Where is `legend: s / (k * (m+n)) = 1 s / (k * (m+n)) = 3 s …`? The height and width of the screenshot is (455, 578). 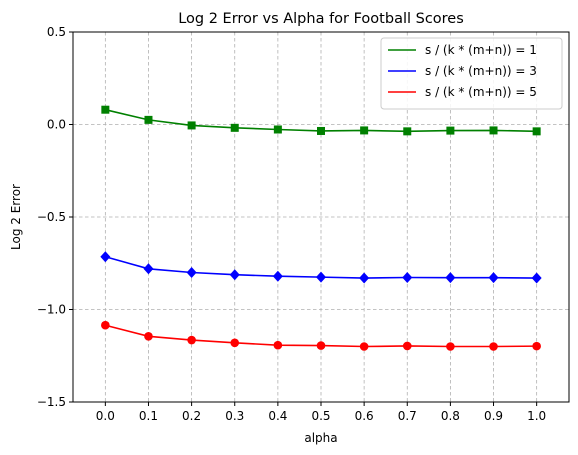 legend: s / (k * (m+n)) = 1 s / (k * (m+n)) = 3 s … is located at coordinates (471, 73).